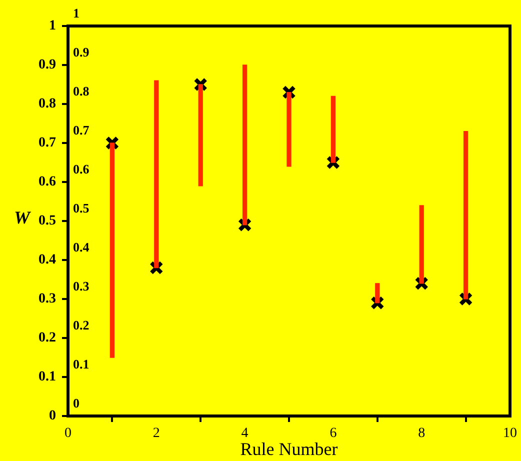 The height and width of the screenshot is (461, 521). I want to click on y-tick-label: 0.7, so click(47, 143).